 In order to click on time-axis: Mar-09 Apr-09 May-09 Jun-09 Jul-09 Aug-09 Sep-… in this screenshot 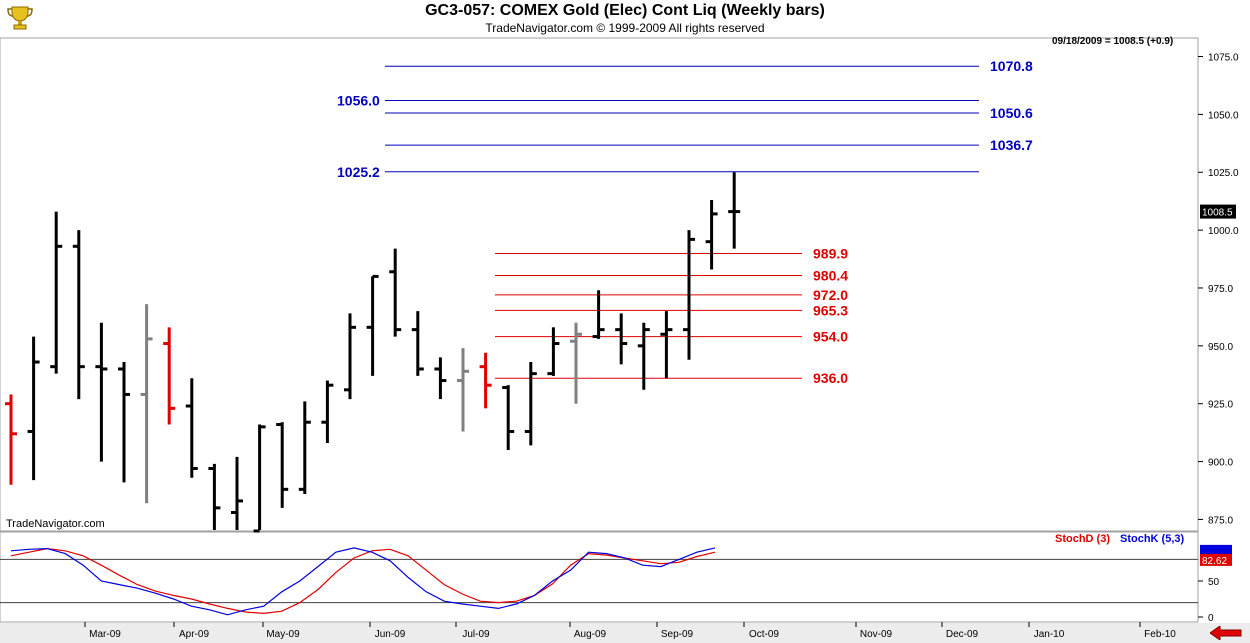, I will do `click(630, 631)`.